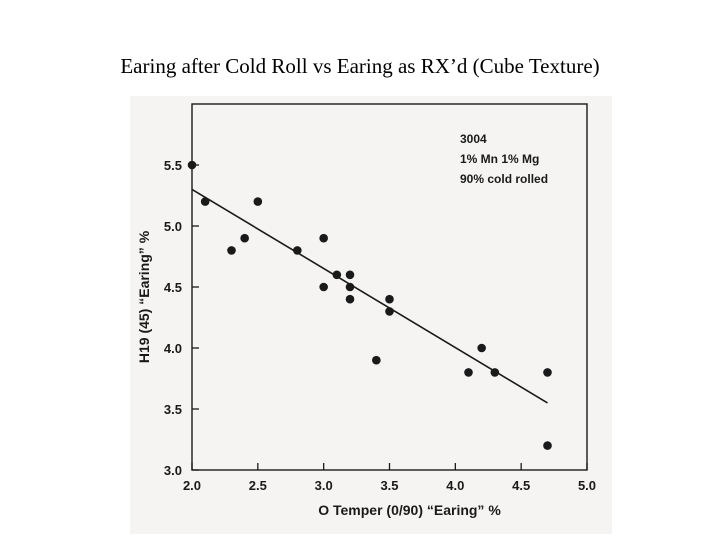  I want to click on y-tick-label: 4.5, so click(173, 287).